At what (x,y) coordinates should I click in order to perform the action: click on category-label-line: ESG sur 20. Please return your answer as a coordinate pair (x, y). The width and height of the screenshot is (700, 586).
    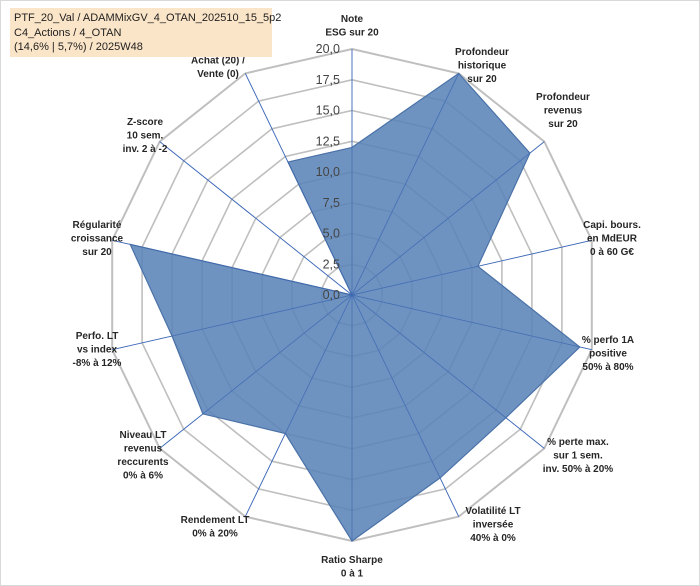
    Looking at the image, I should click on (352, 33).